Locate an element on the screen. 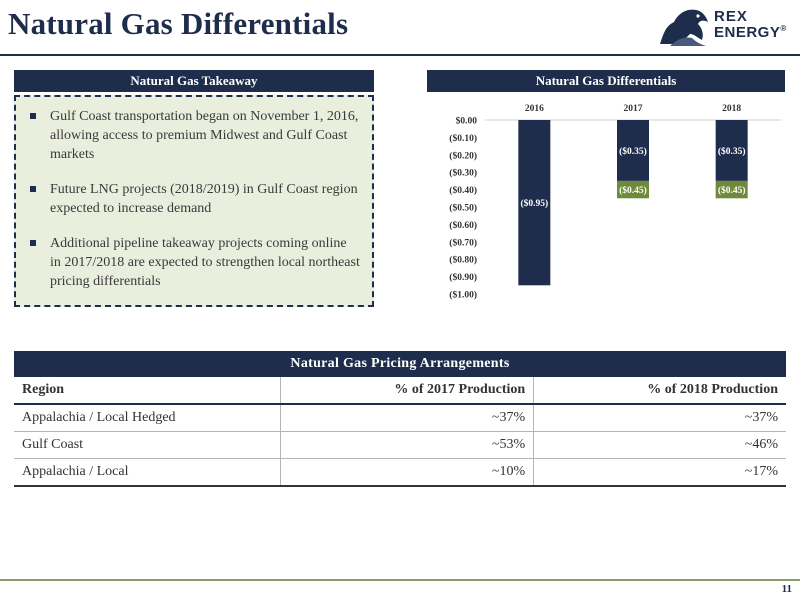 The image size is (800, 600). y-tick-label: ($0.70) is located at coordinates (463, 242).